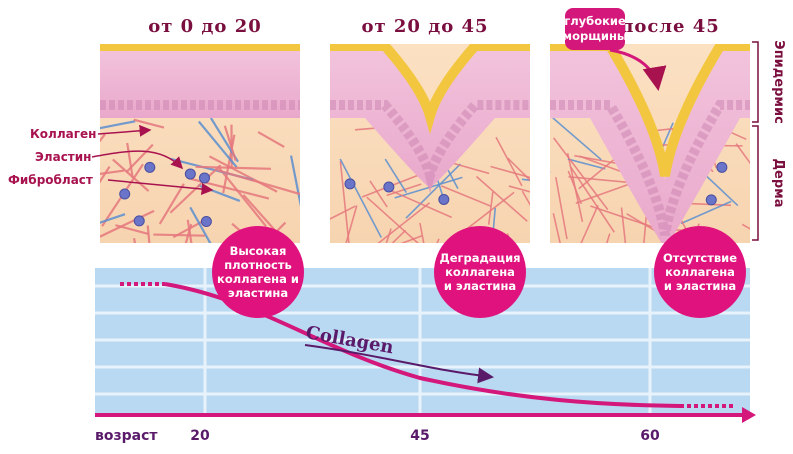 The width and height of the screenshot is (793, 454). Describe the element at coordinates (700, 258) in the screenshot. I see `note-text: Отсутствие` at that location.